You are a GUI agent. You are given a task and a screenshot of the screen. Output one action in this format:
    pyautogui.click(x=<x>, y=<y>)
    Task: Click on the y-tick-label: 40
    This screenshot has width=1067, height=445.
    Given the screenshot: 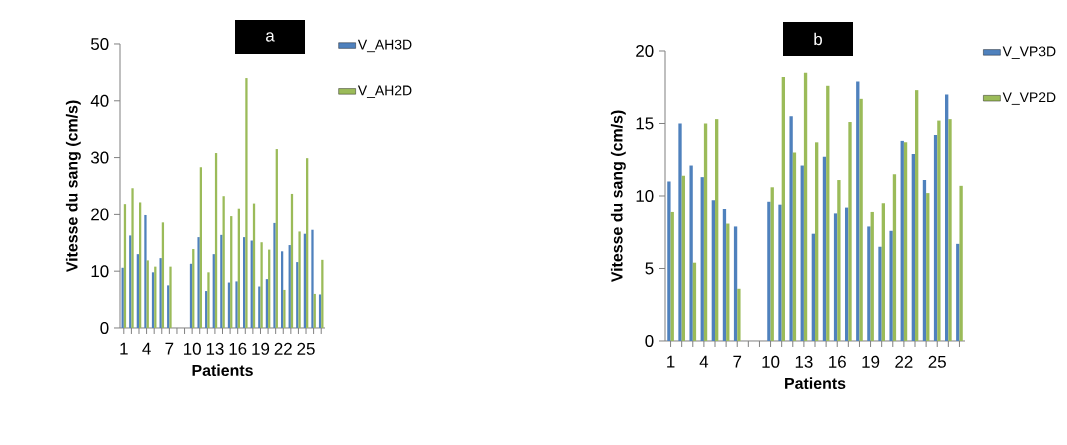 What is the action you would take?
    pyautogui.click(x=99, y=100)
    